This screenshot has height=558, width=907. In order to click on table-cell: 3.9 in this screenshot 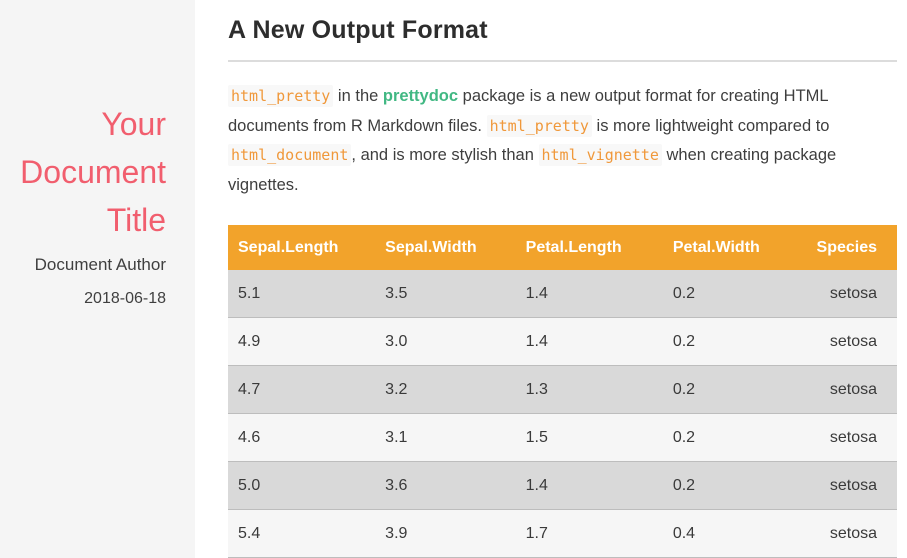, I will do `click(445, 533)`.